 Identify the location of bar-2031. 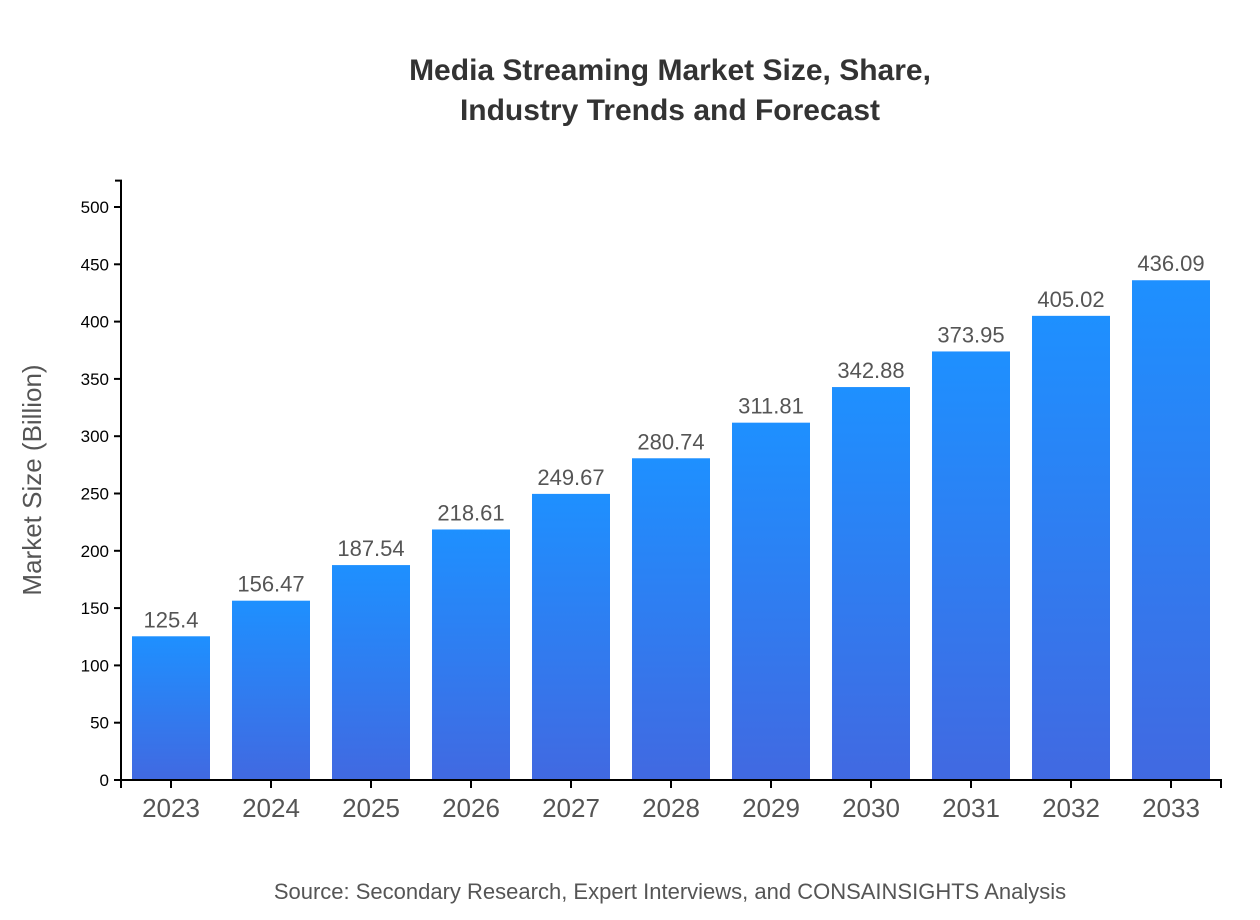
(971, 565).